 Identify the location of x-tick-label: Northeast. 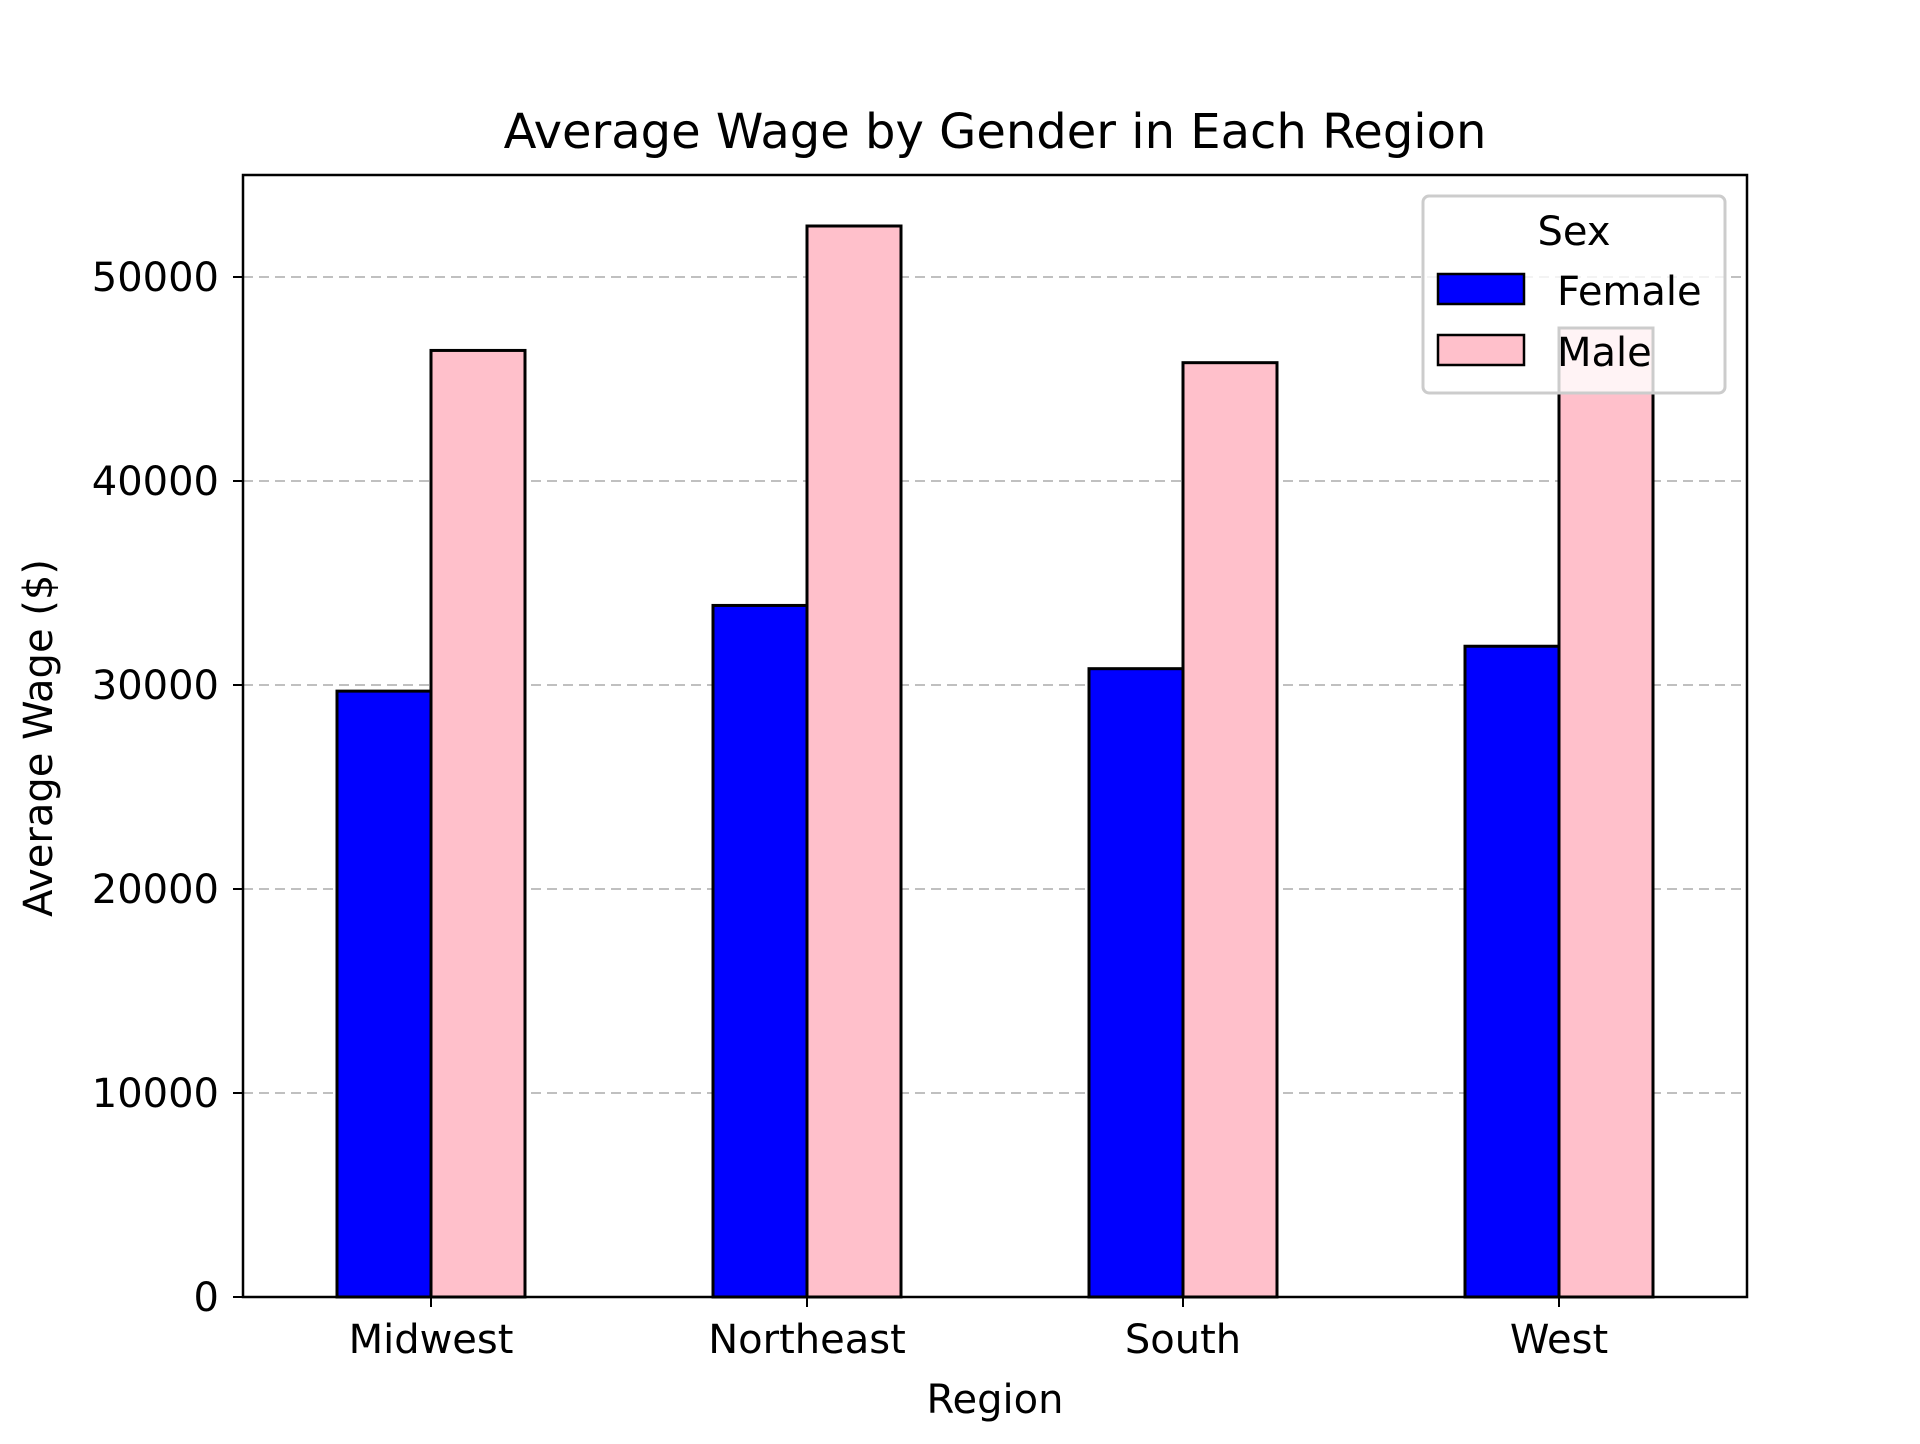
(807, 1340).